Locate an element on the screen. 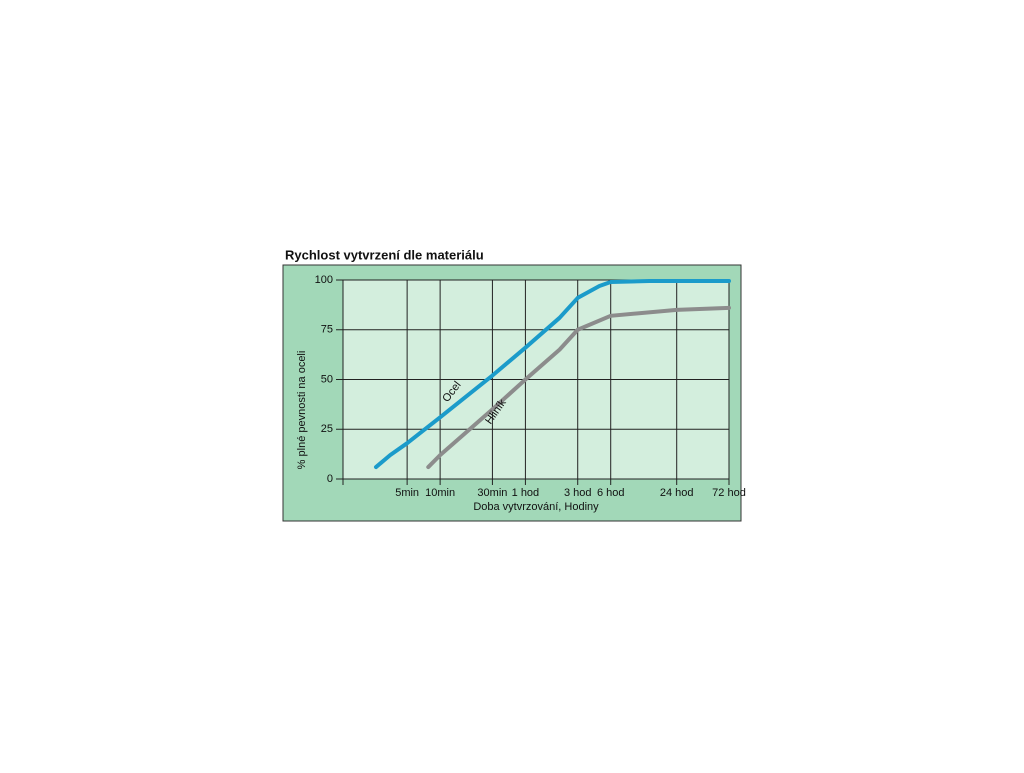 This screenshot has height=773, width=1024. x-tick-label: 1 hod is located at coordinates (526, 493).